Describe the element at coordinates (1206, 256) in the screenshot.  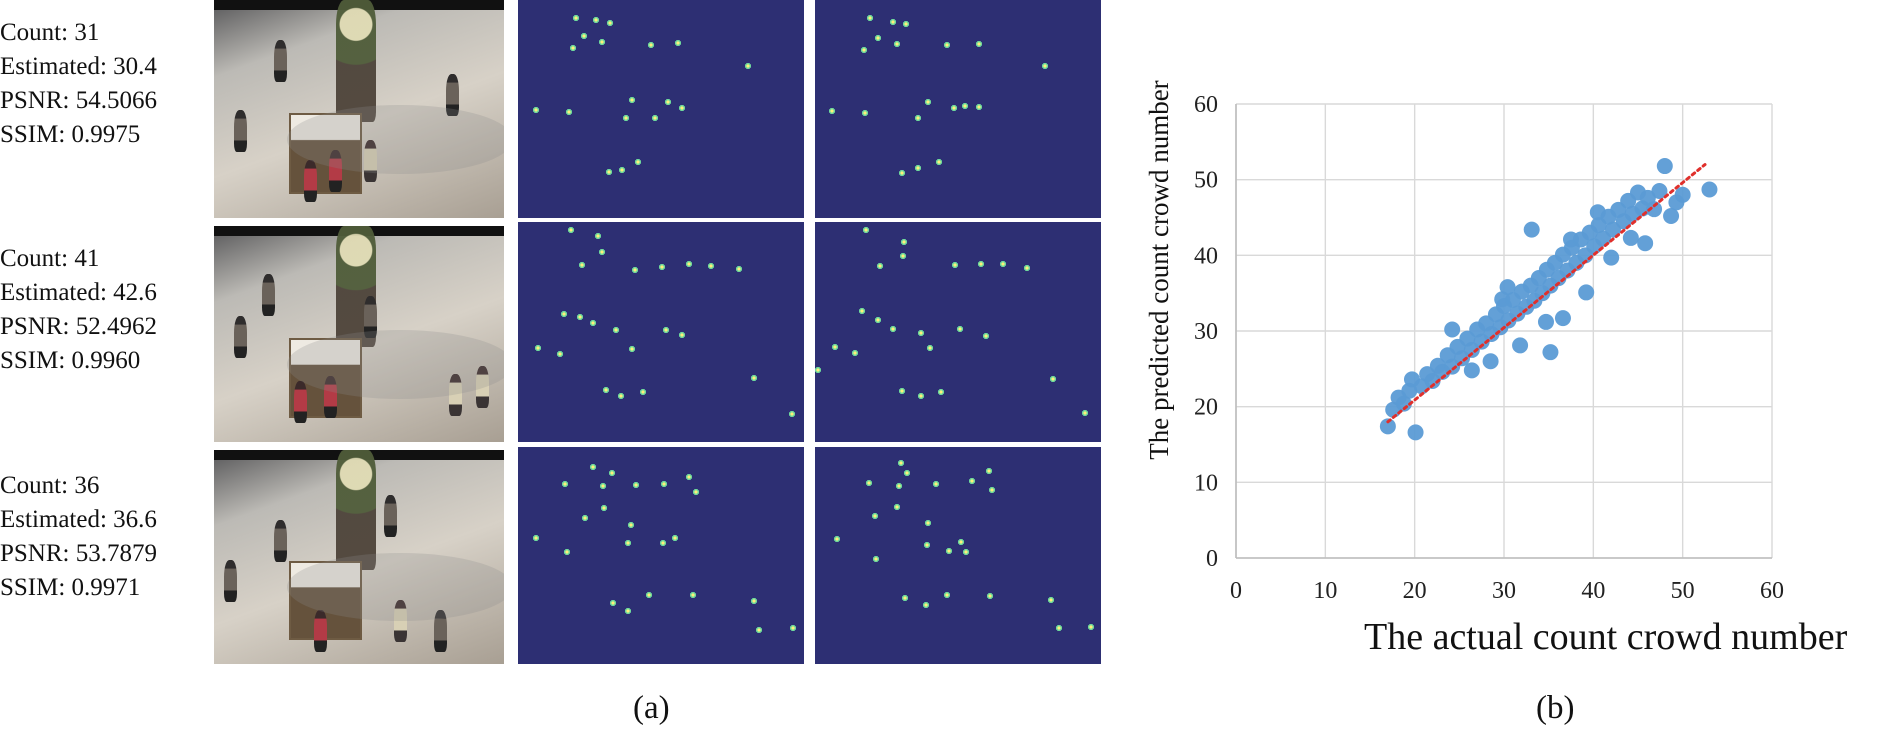
I see `y-tick-label: 40` at that location.